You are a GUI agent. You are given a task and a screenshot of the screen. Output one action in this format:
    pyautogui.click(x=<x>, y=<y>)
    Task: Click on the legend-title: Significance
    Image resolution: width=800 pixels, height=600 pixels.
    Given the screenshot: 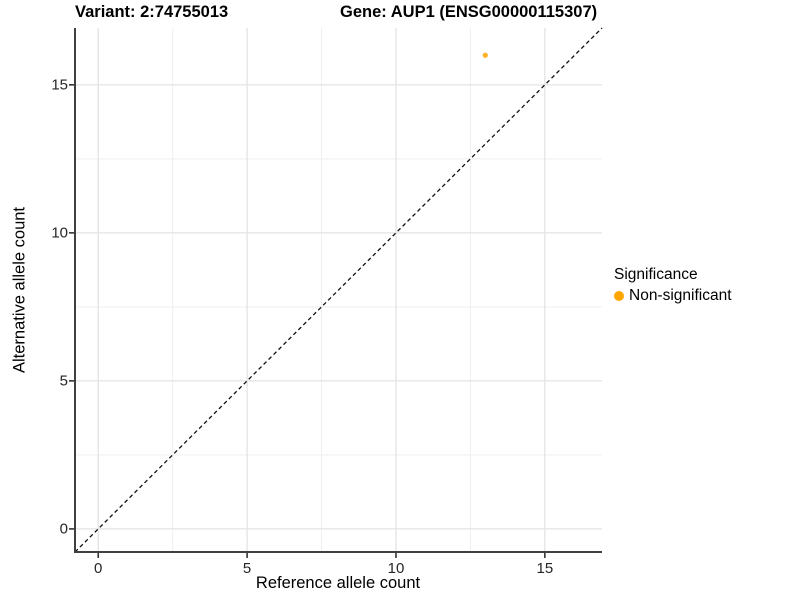 What is the action you would take?
    pyautogui.click(x=656, y=274)
    